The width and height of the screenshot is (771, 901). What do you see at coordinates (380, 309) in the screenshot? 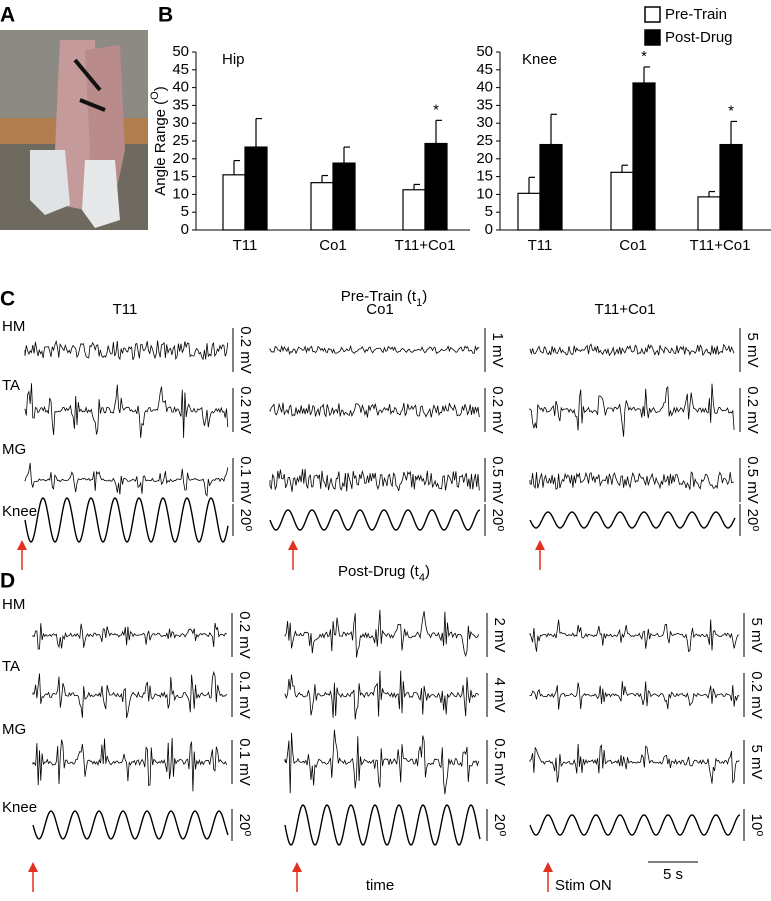
I see `column-title: Co1` at bounding box center [380, 309].